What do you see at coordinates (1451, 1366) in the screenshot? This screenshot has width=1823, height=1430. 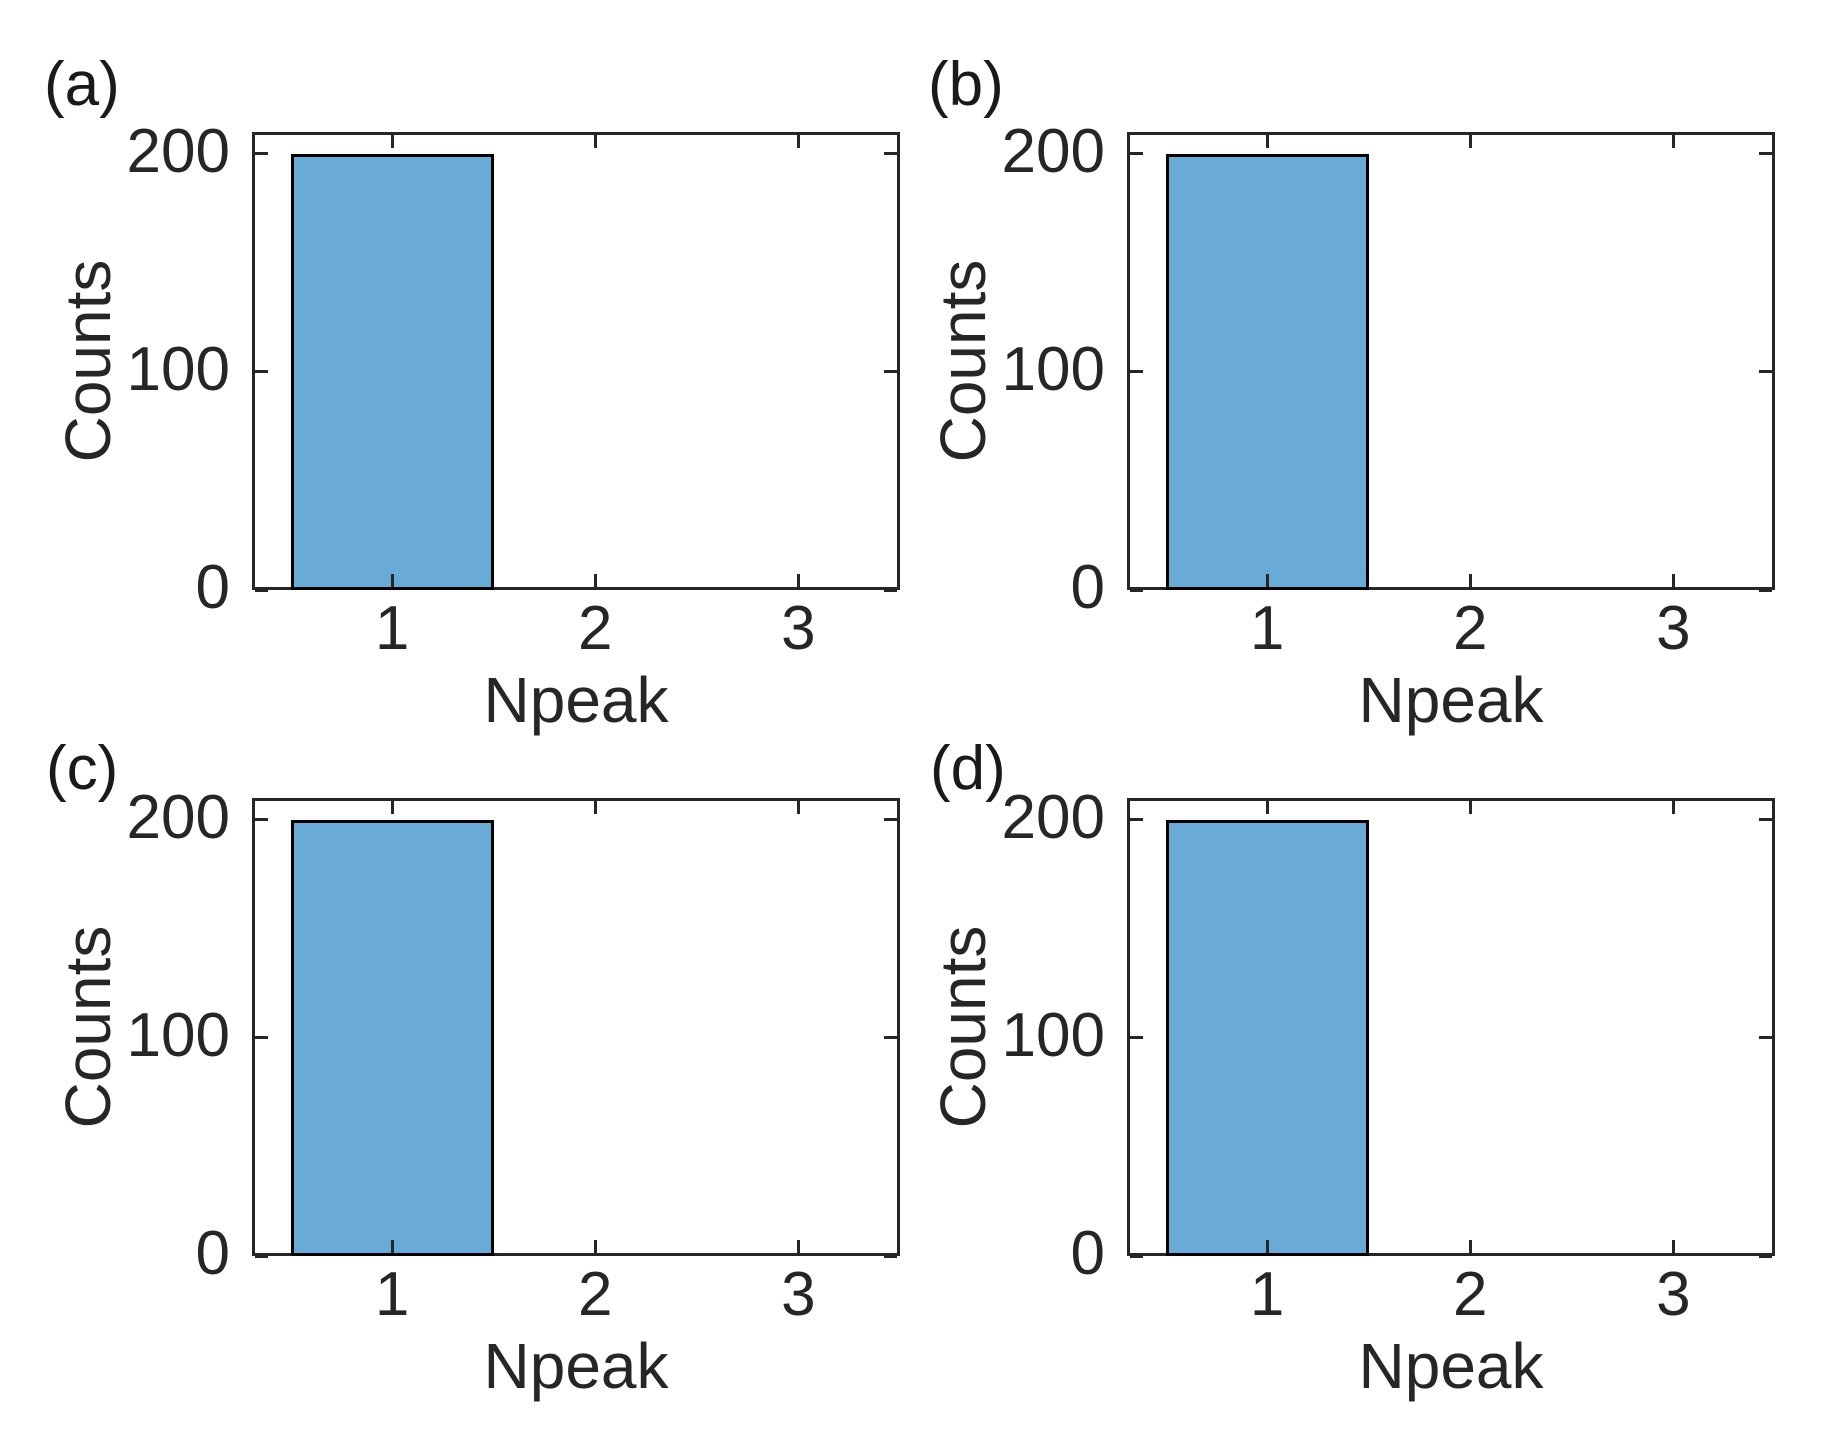 I see `panel-d-x-axis-title: Npeak` at bounding box center [1451, 1366].